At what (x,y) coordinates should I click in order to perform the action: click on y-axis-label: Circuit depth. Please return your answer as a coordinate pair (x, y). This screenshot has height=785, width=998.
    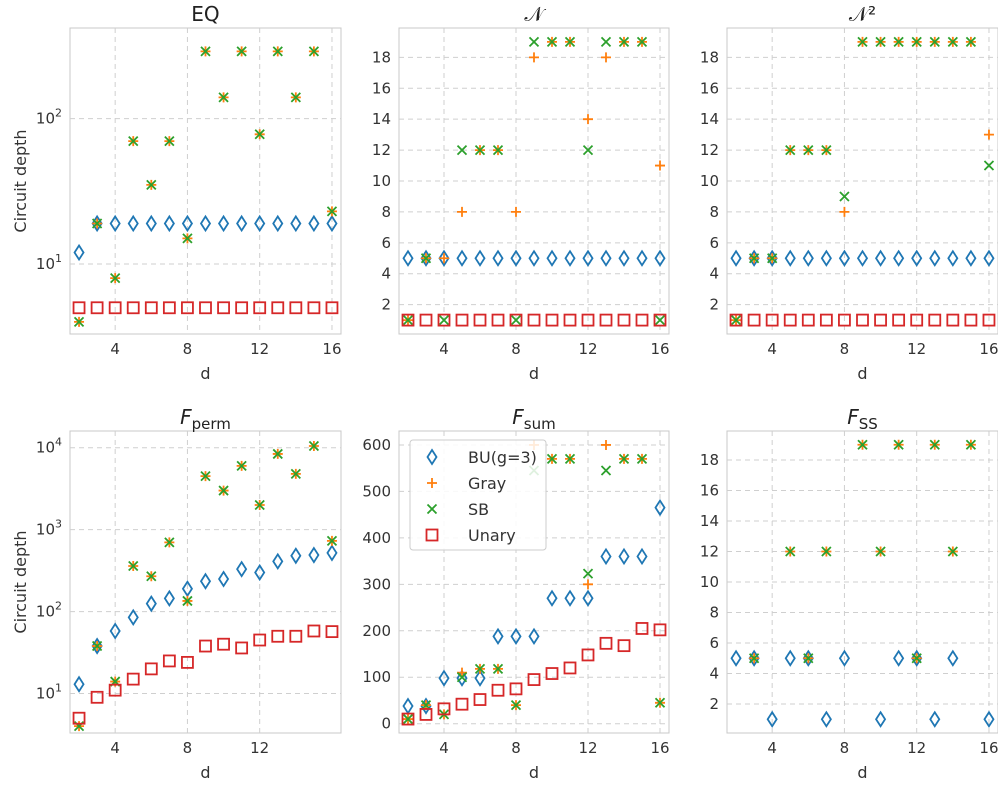
    Looking at the image, I should click on (20, 581).